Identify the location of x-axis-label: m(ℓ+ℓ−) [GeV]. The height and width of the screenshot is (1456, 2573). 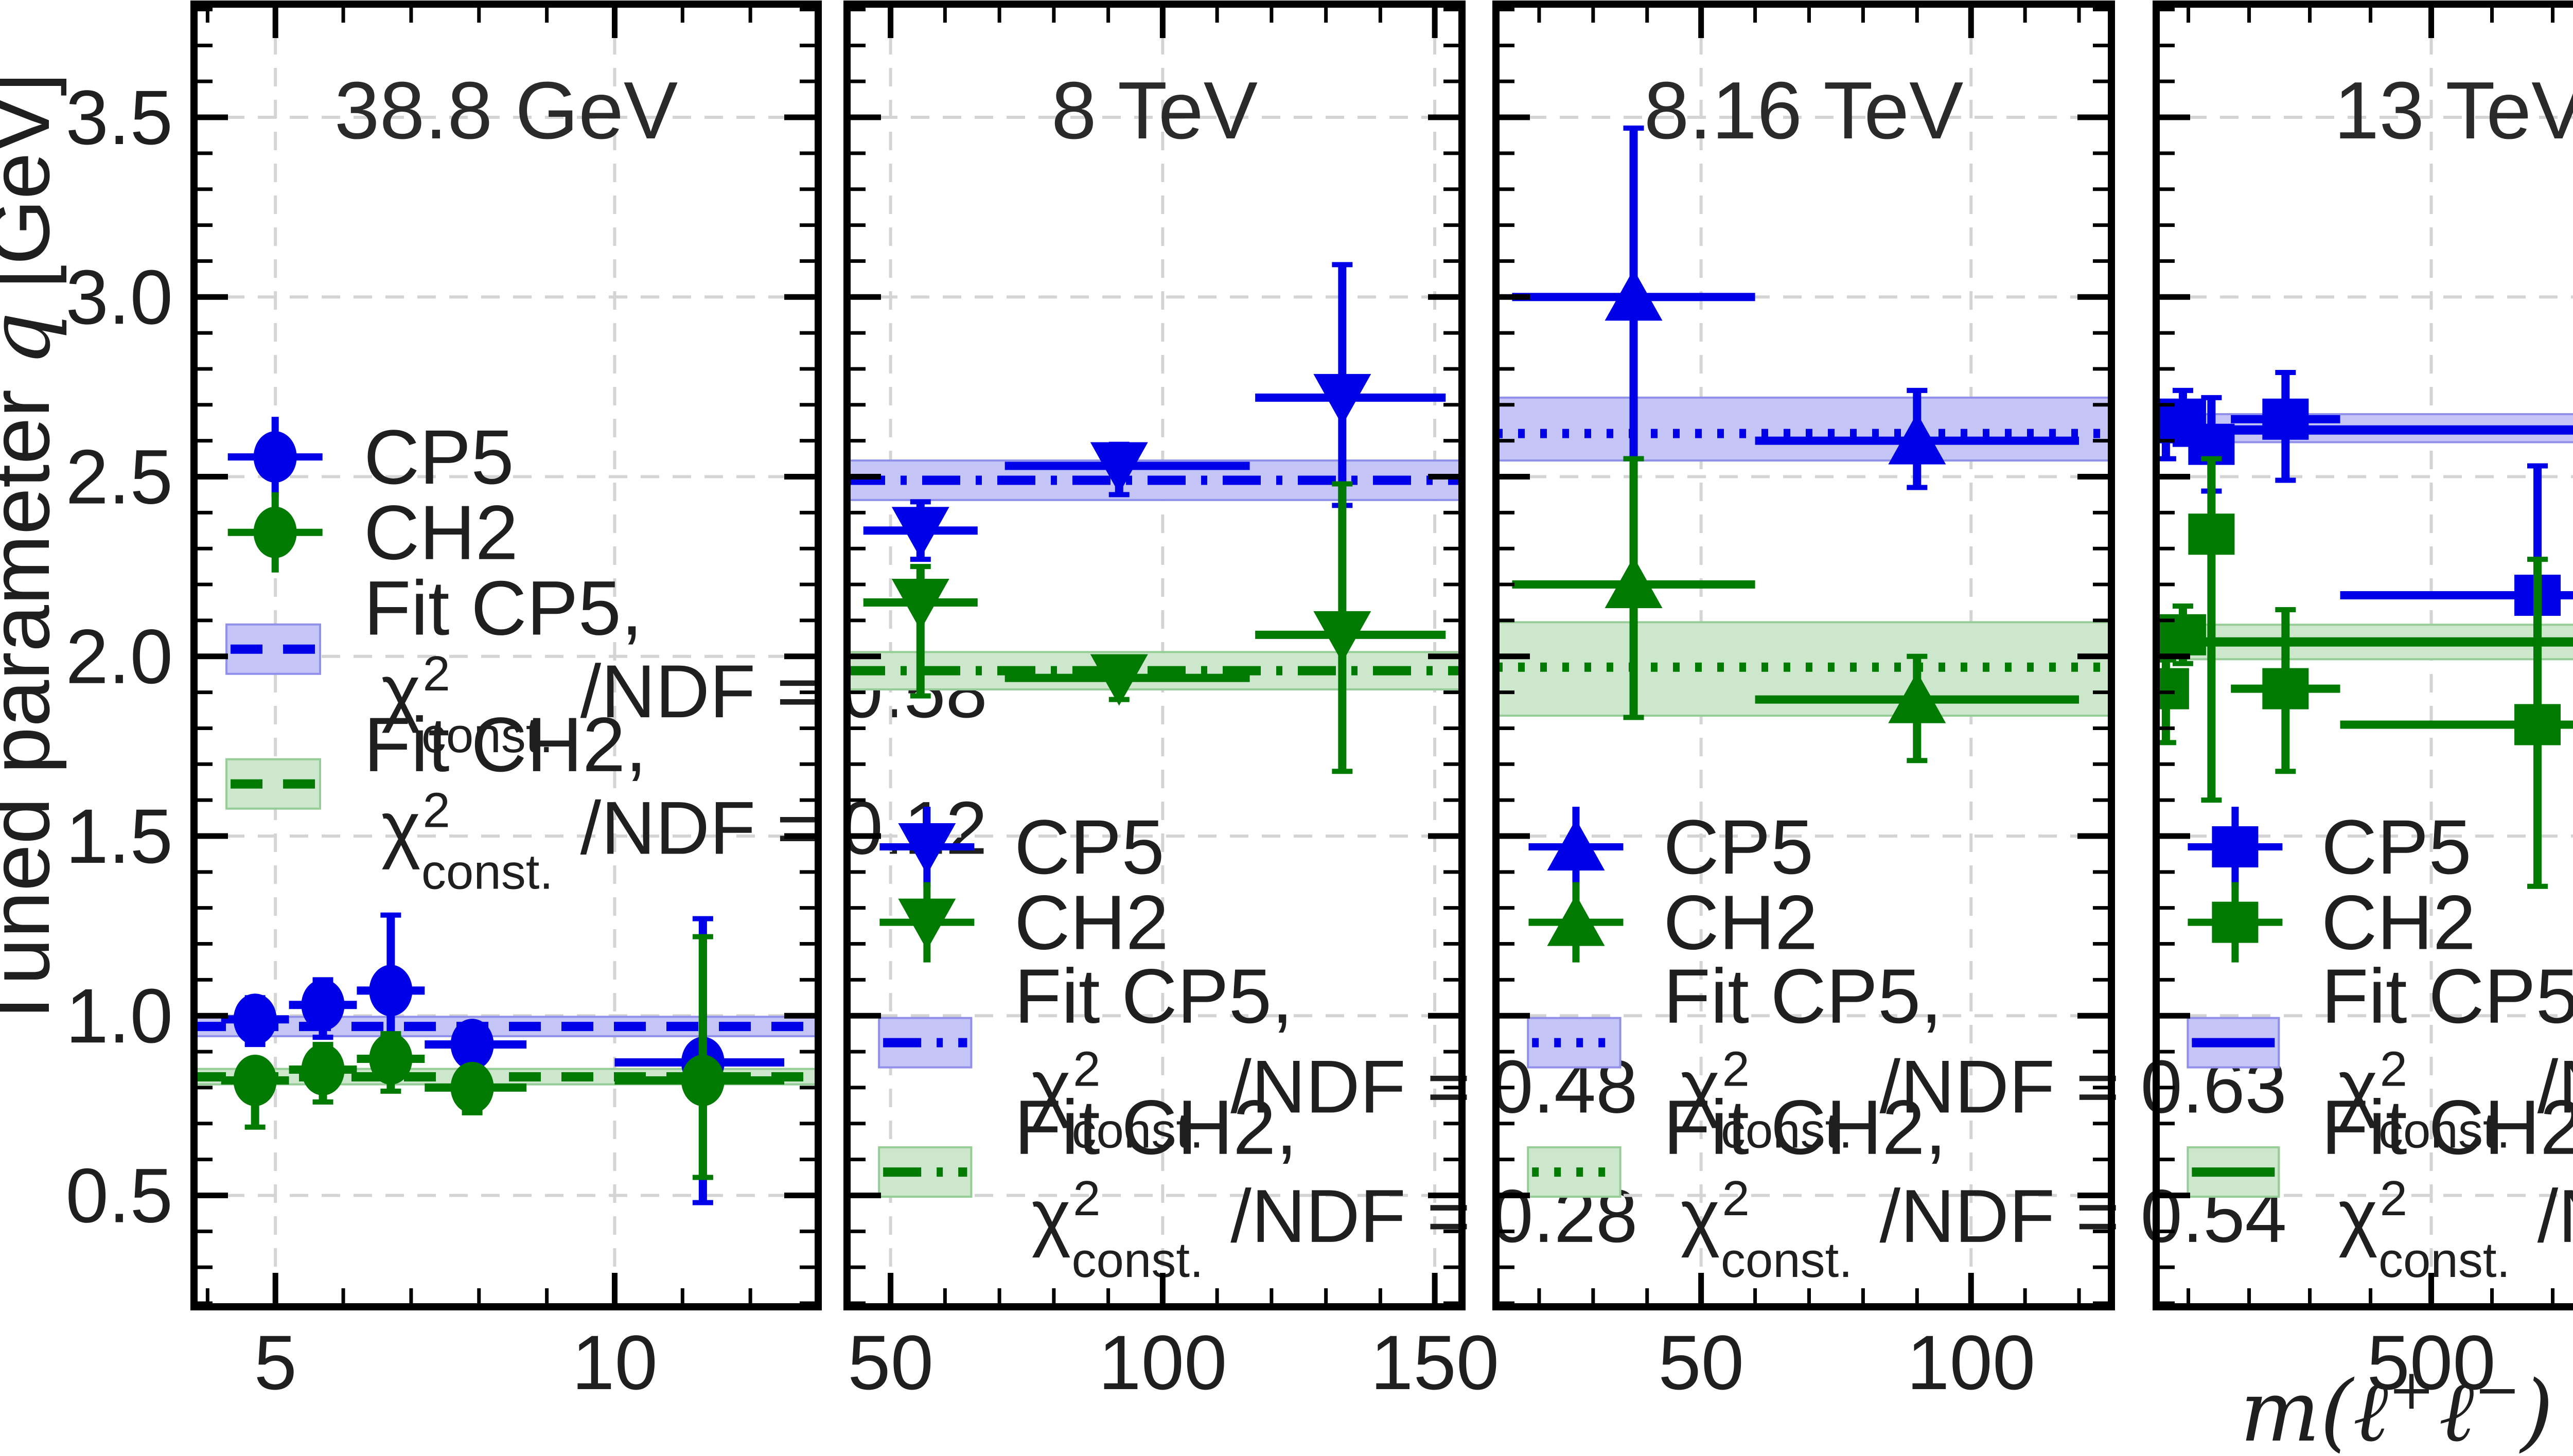
(2406, 1405).